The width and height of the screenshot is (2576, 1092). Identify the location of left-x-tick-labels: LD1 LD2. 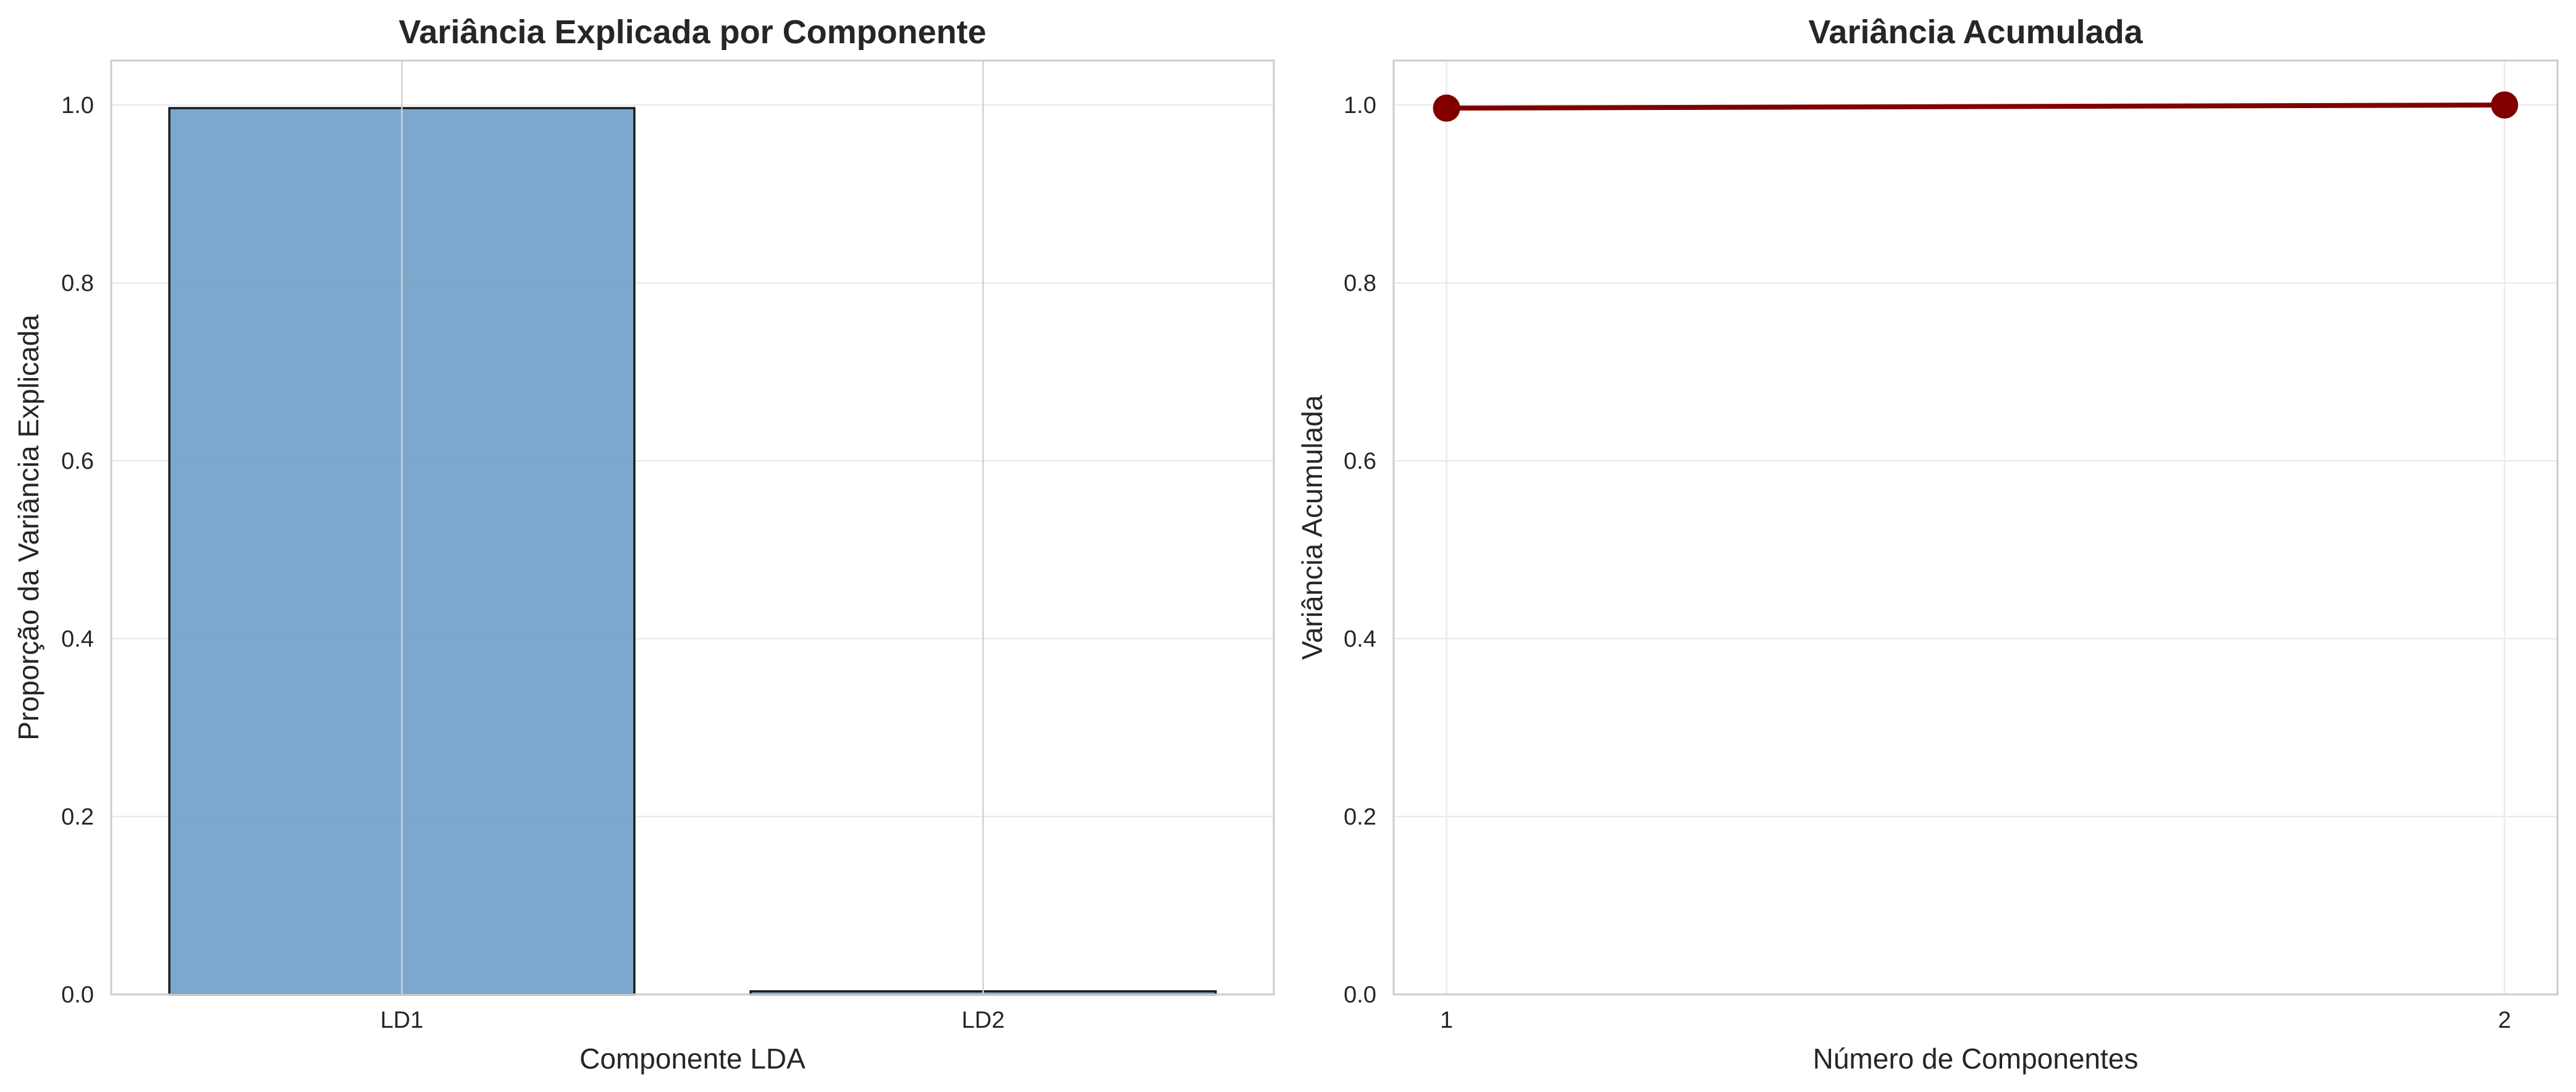
(693, 1020).